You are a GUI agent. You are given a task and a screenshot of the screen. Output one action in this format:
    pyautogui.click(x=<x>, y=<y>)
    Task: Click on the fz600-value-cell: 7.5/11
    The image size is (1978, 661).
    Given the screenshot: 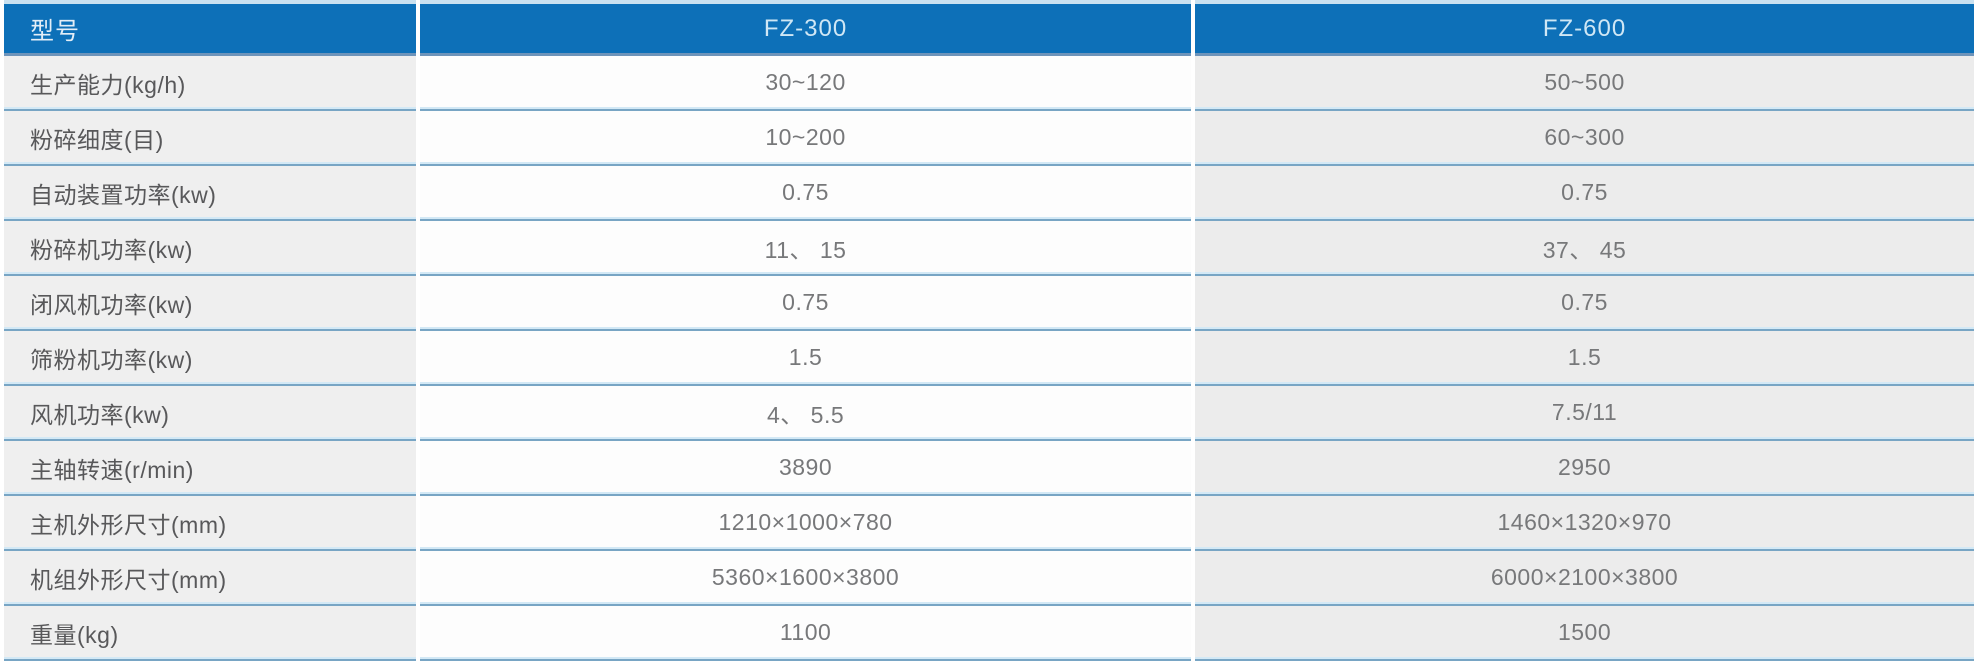 What is the action you would take?
    pyautogui.click(x=1584, y=413)
    